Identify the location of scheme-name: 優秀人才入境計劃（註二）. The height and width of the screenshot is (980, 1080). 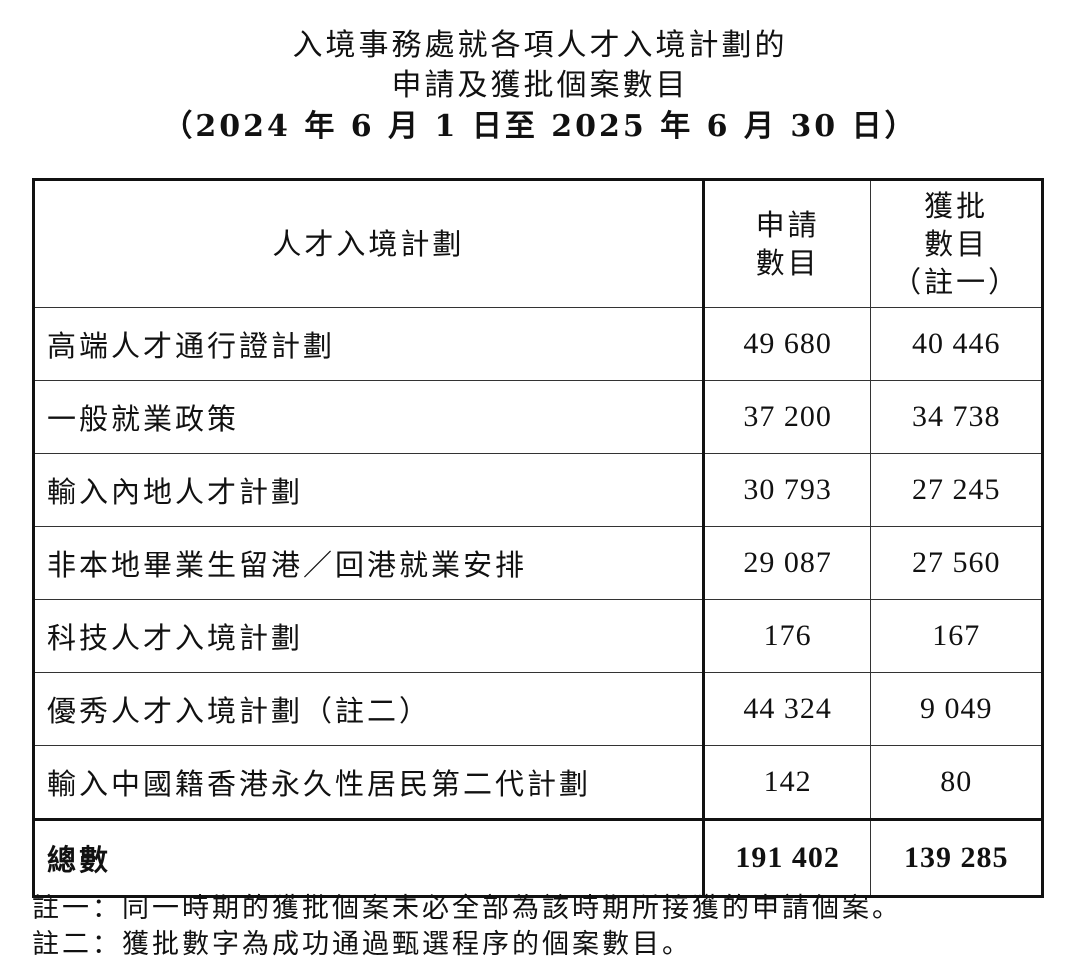
(369, 709).